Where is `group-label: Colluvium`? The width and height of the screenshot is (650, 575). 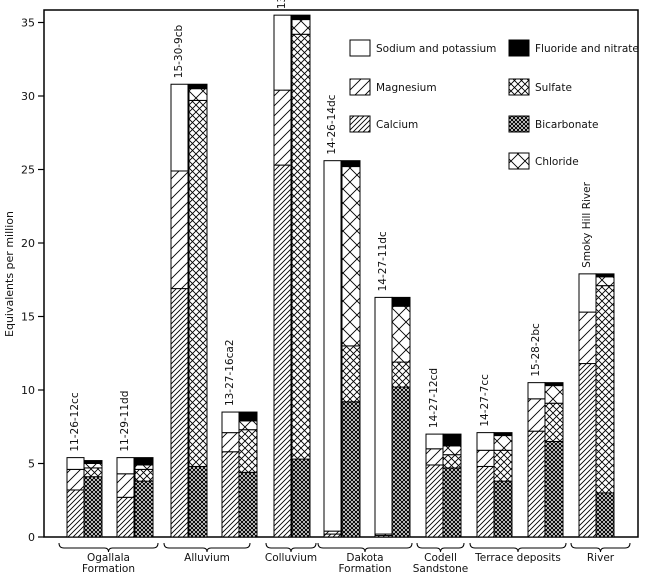
group-label: Colluvium is located at coordinates (291, 558).